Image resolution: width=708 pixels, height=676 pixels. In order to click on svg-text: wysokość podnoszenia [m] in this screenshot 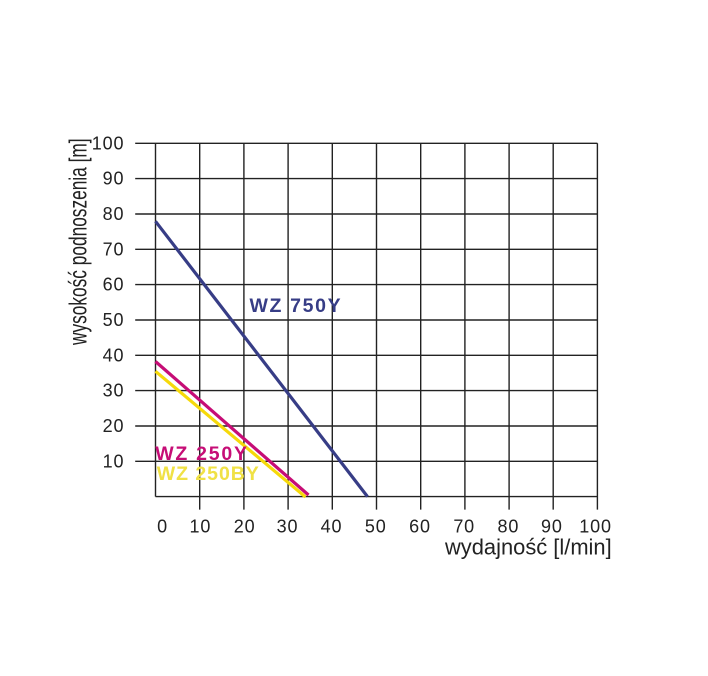, I will do `click(78, 241)`.